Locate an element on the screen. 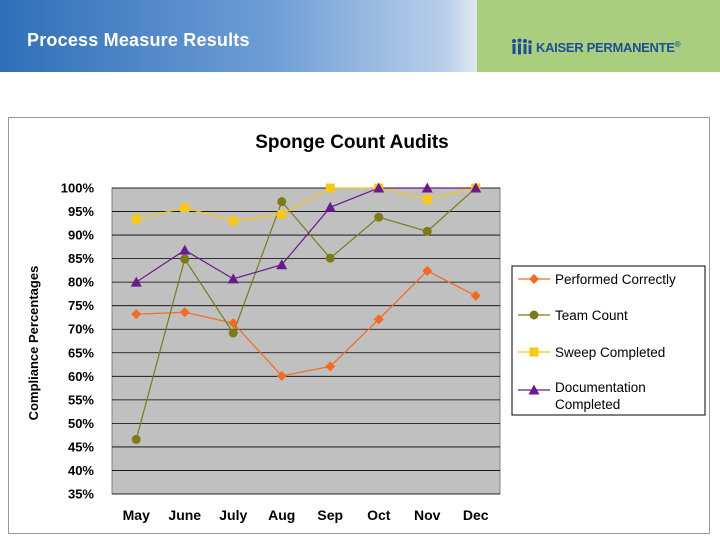  logo-panel: KAISER PERMANENTE® is located at coordinates (598, 36).